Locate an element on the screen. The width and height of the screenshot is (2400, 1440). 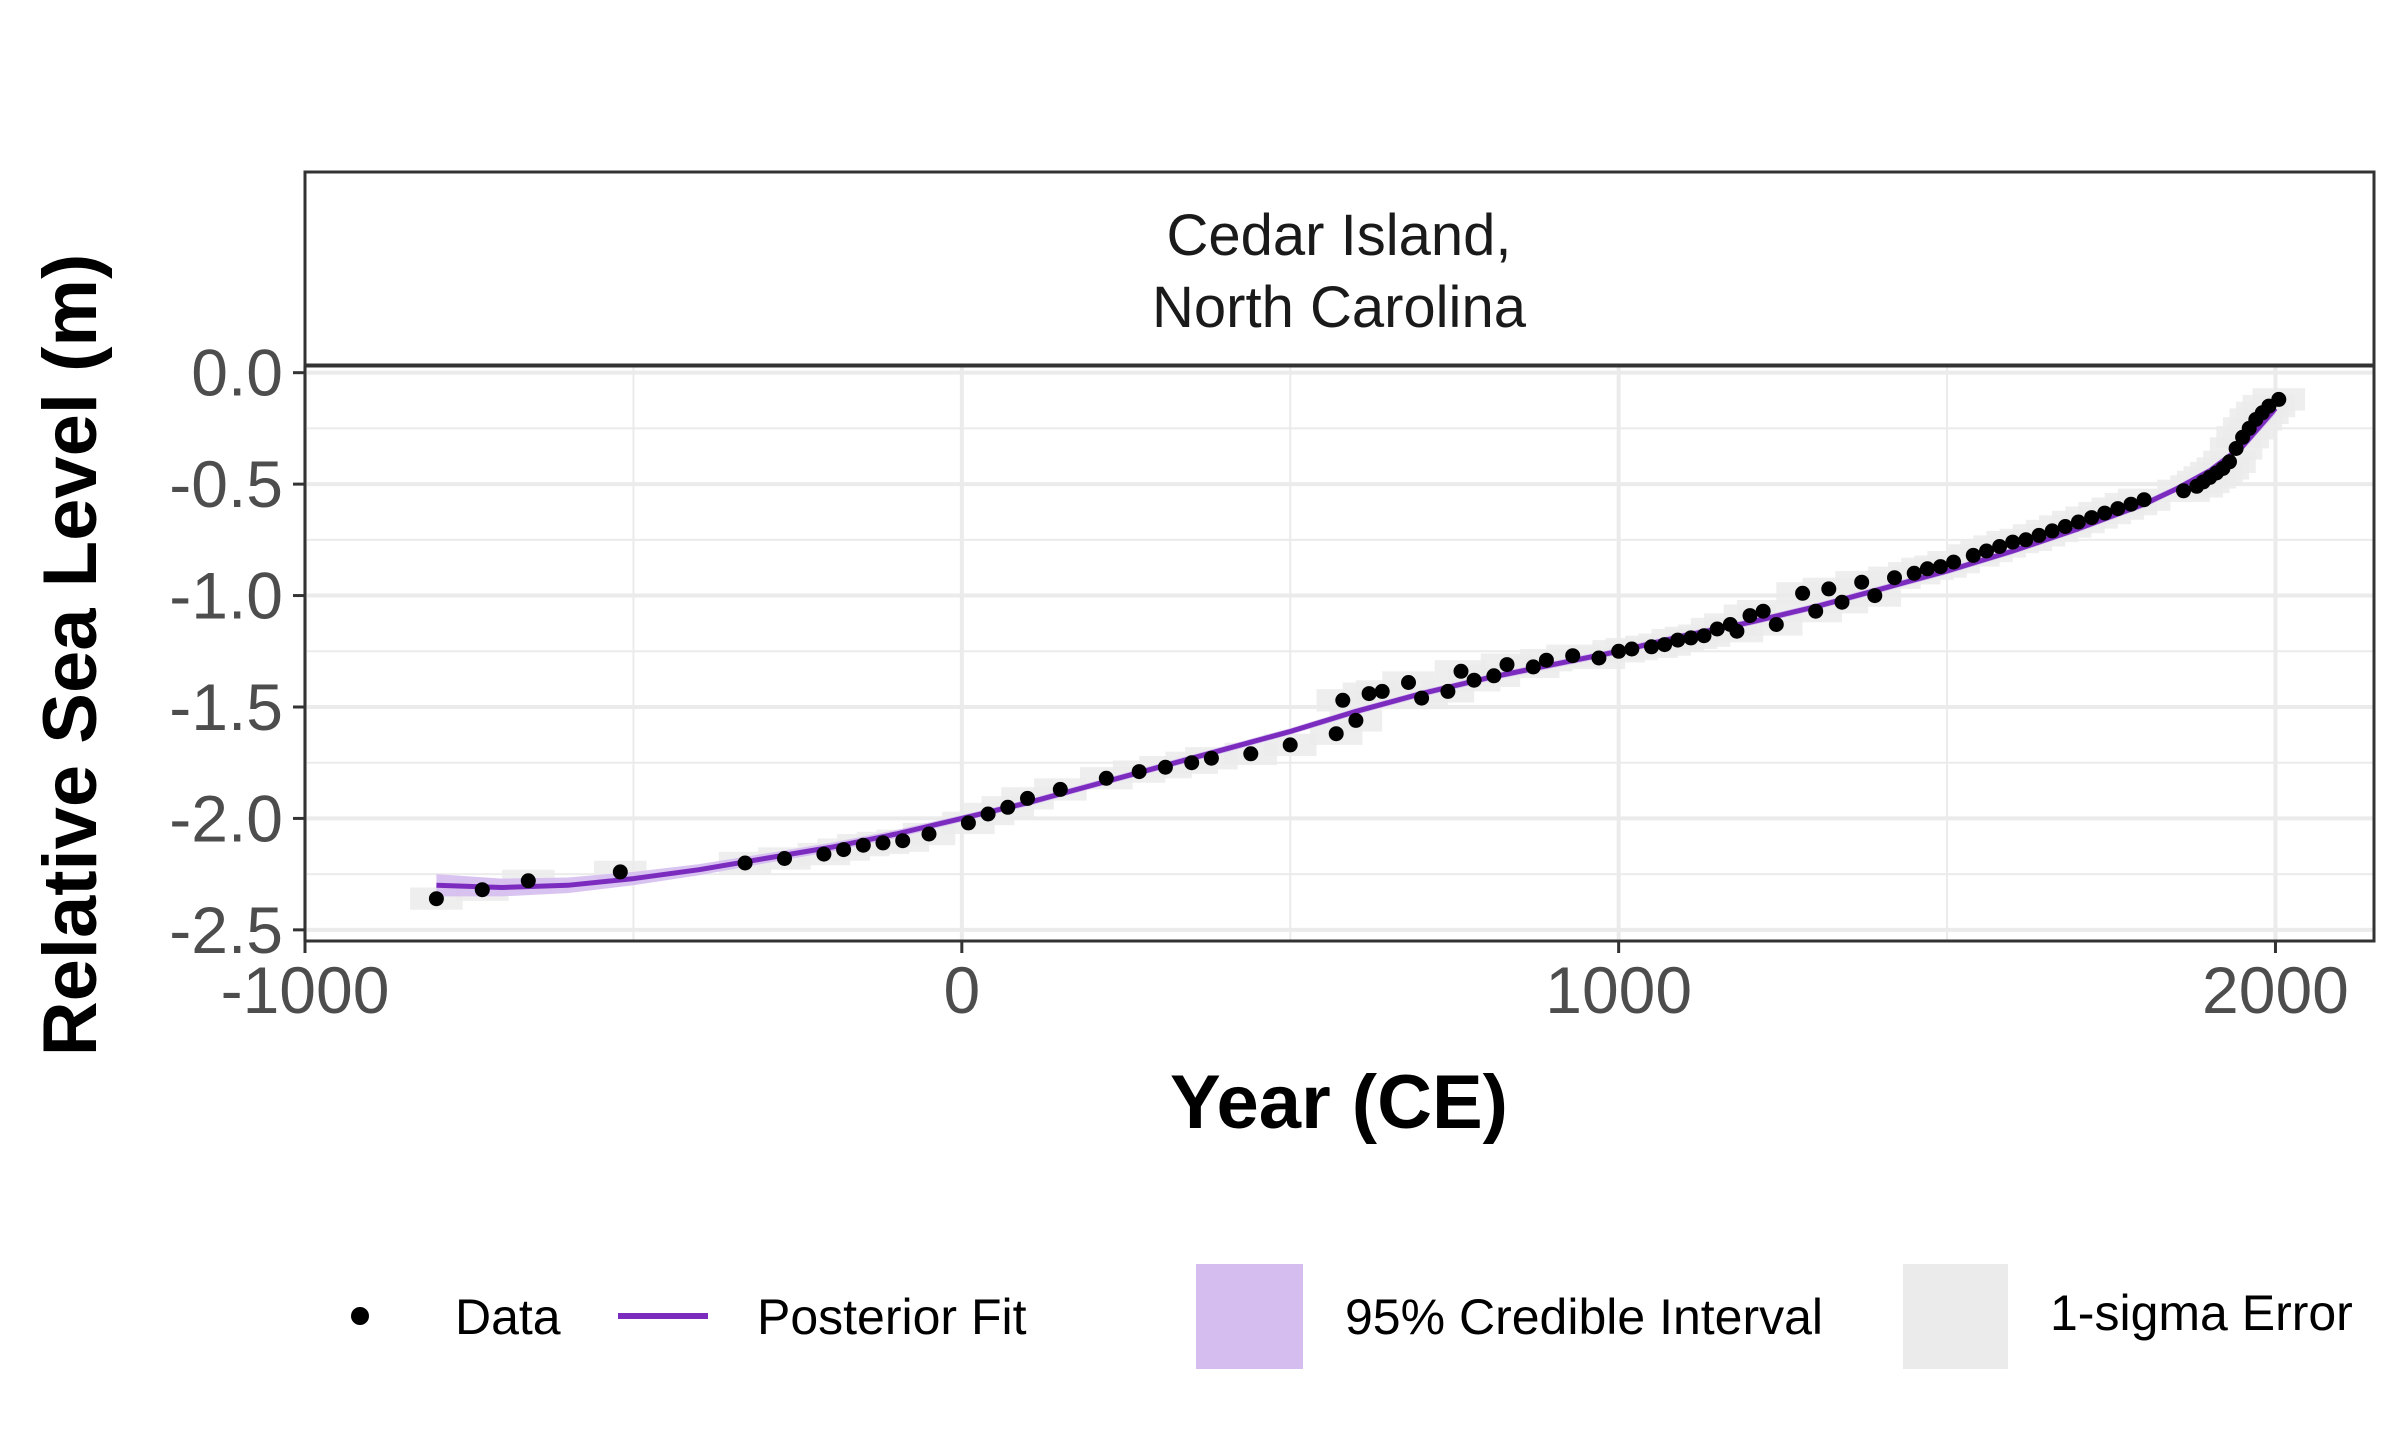
x-axis-title: Year (CE) is located at coordinates (1339, 1102).